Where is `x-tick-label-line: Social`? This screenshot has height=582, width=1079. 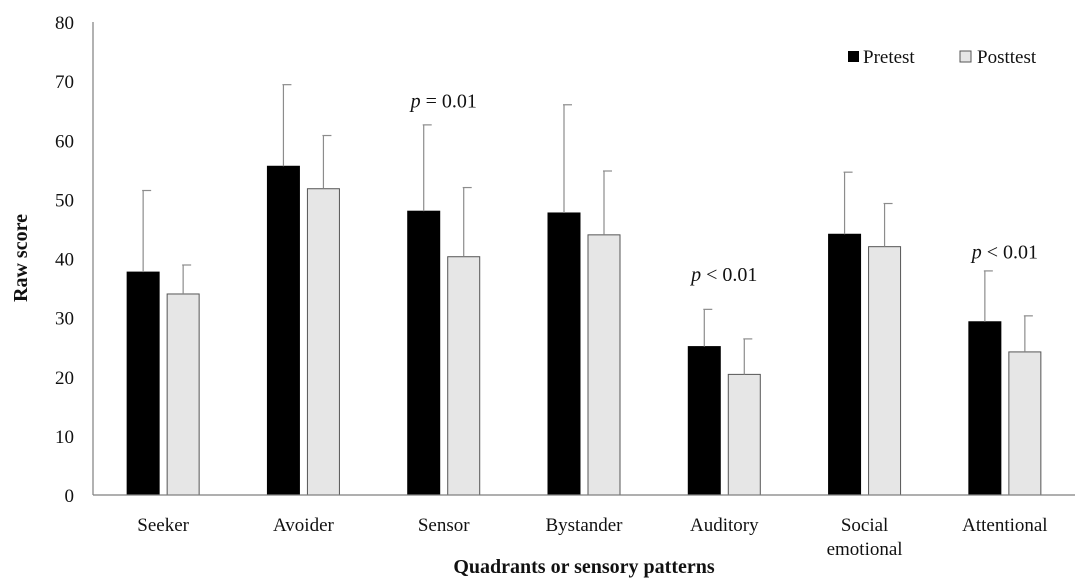
x-tick-label-line: Social is located at coordinates (865, 525).